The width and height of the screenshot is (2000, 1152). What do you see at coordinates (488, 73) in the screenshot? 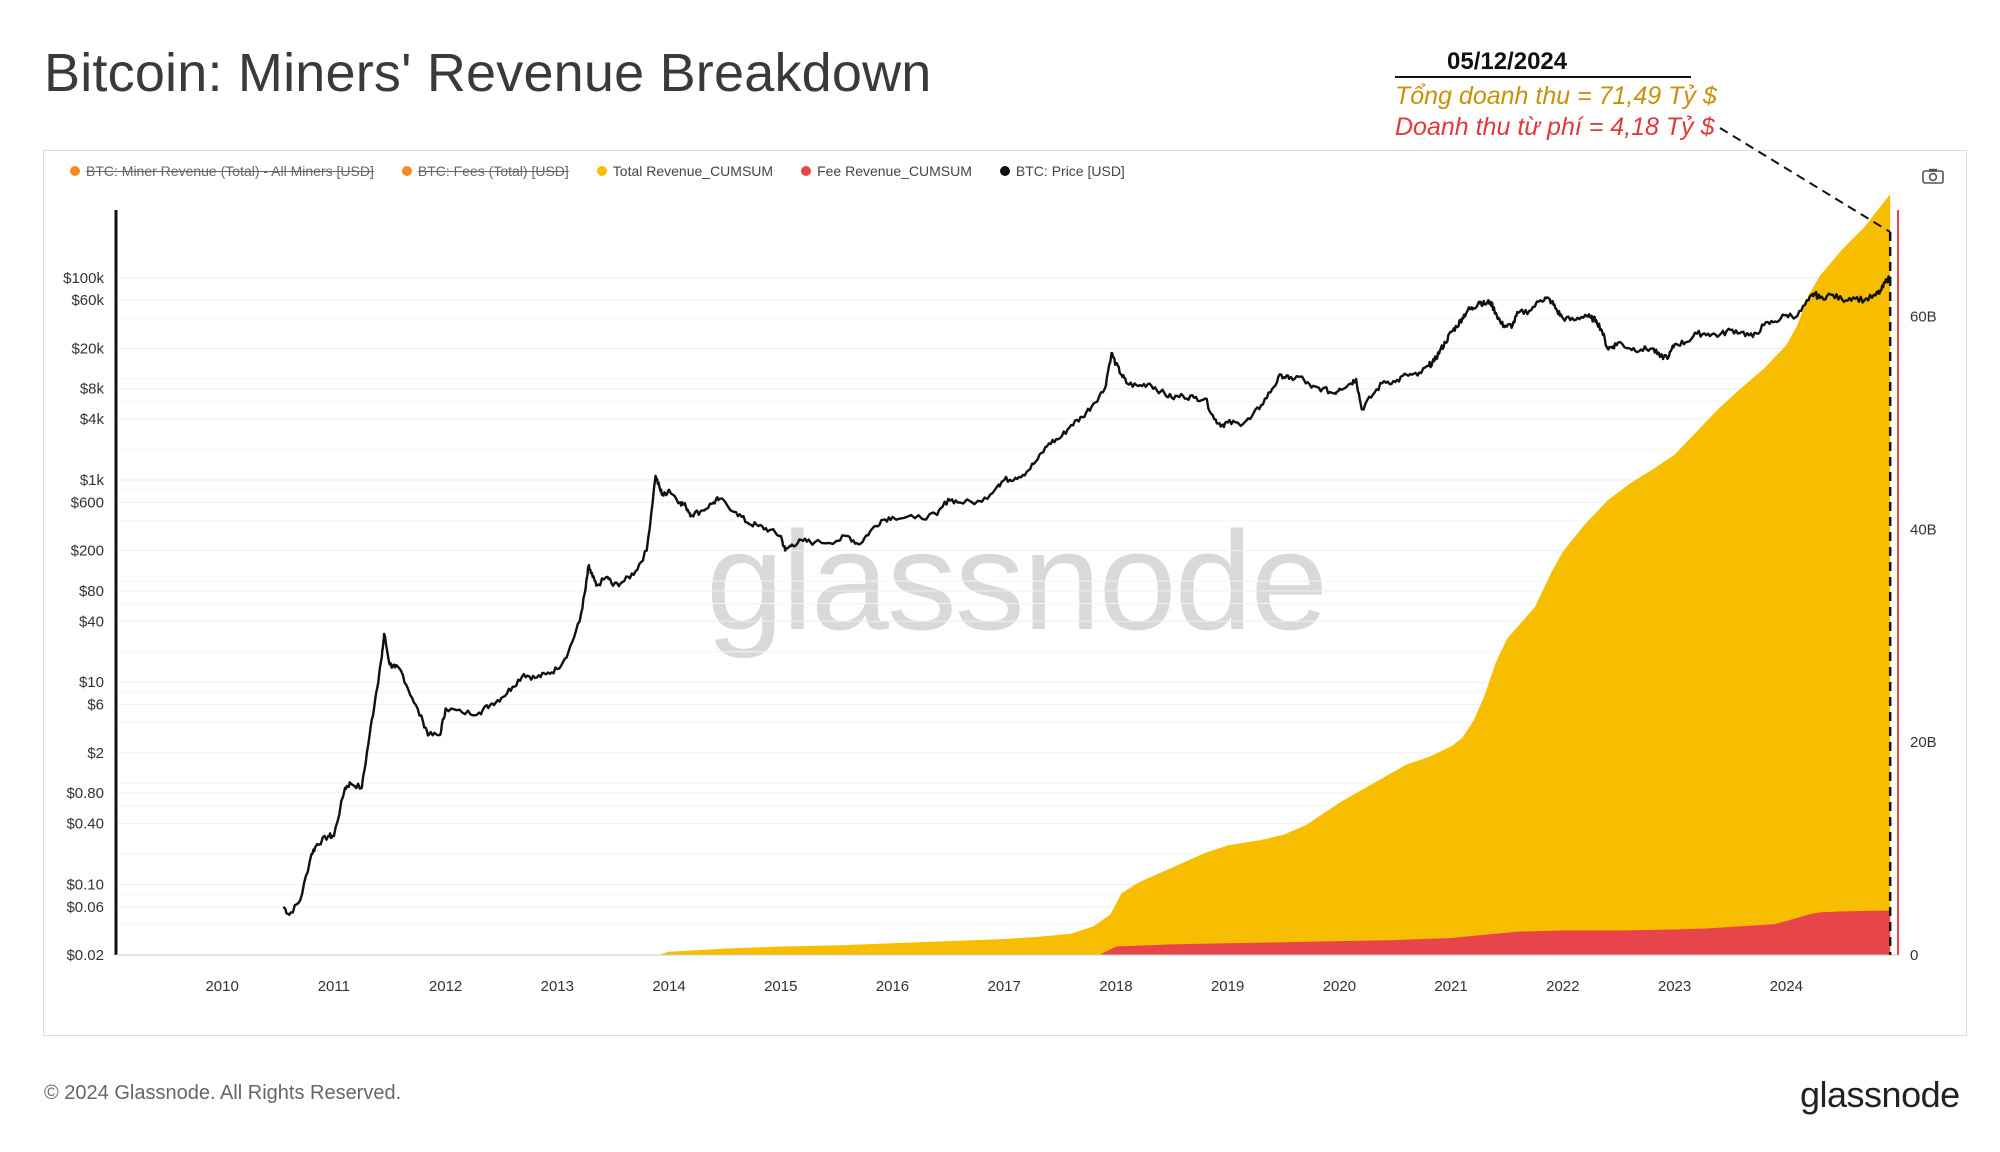
I see `page-title: Bitcoin: Miners' Revenue Breakdown` at bounding box center [488, 73].